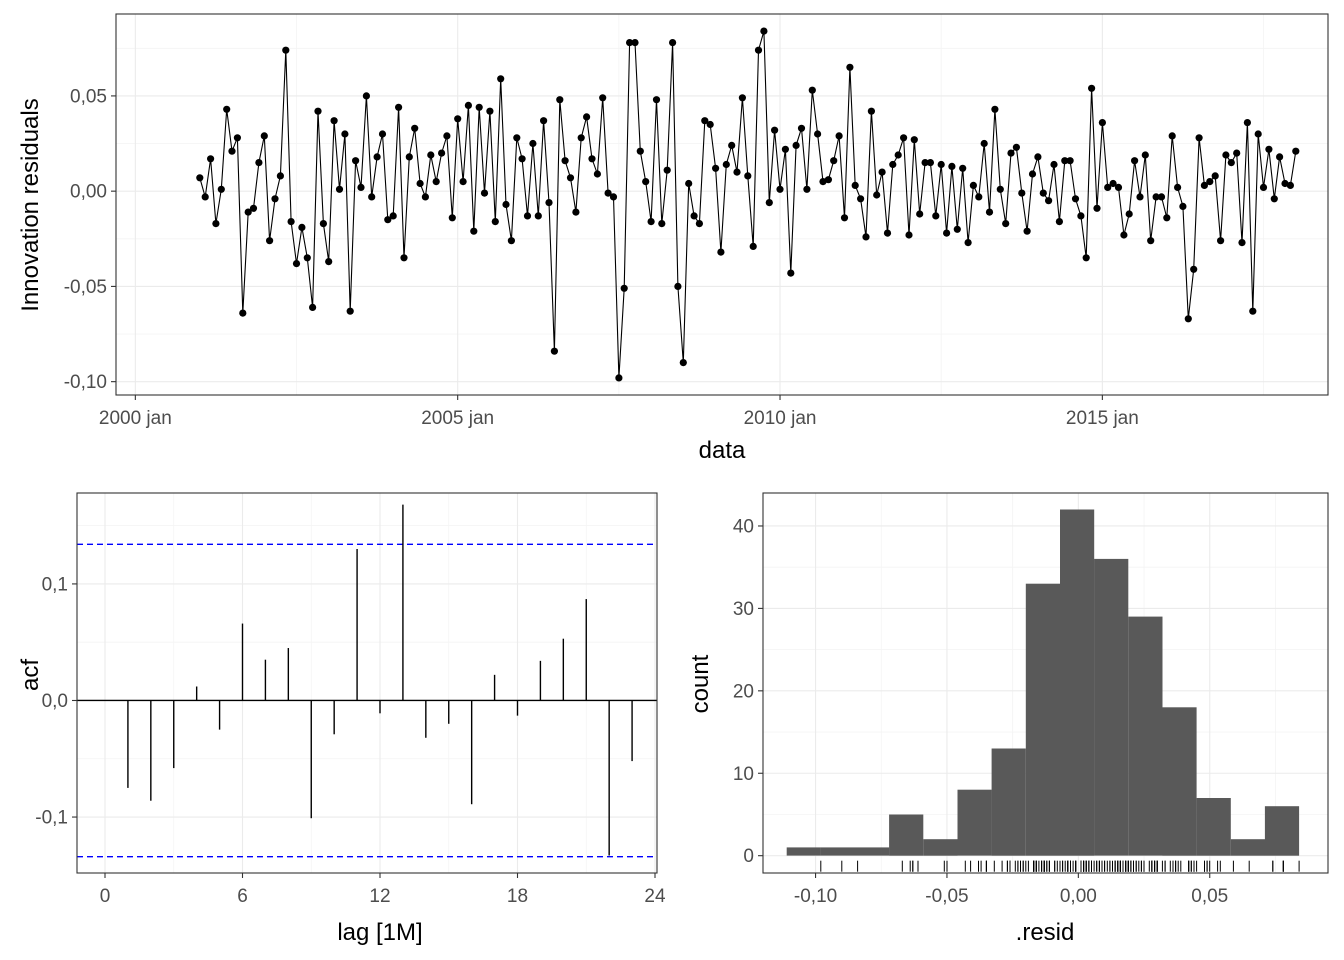  What do you see at coordinates (242, 896) in the screenshot?
I see `x-tick-label: 6` at bounding box center [242, 896].